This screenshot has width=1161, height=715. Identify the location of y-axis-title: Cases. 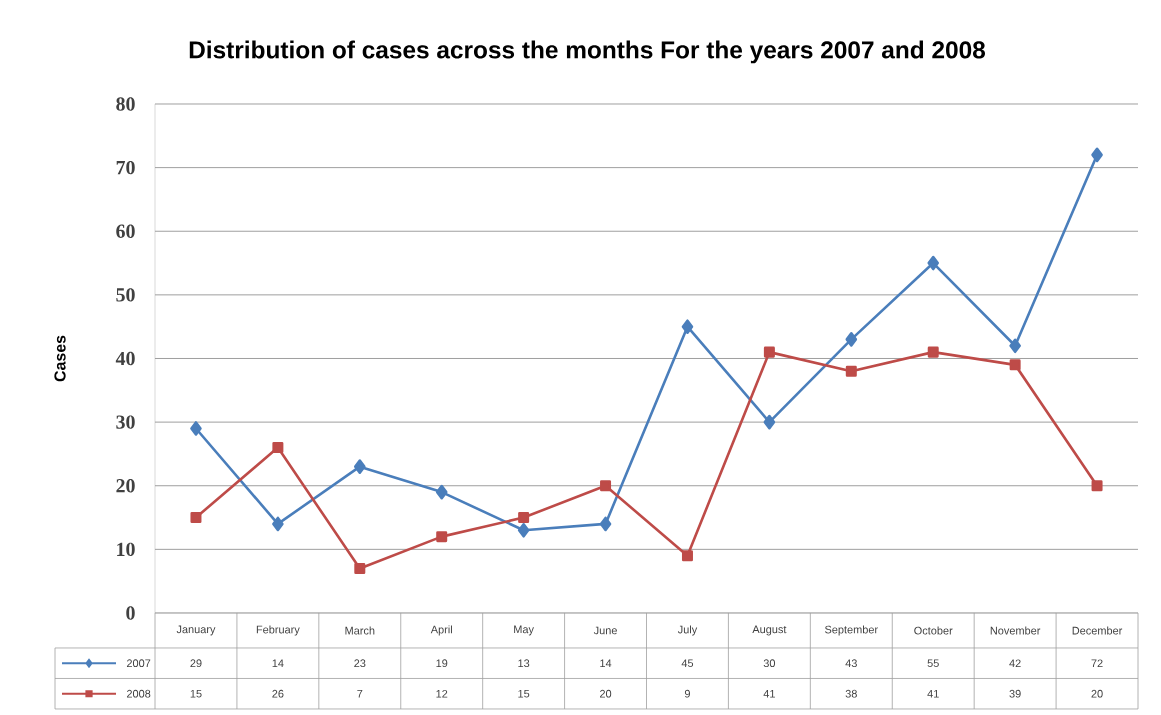
(60, 358).